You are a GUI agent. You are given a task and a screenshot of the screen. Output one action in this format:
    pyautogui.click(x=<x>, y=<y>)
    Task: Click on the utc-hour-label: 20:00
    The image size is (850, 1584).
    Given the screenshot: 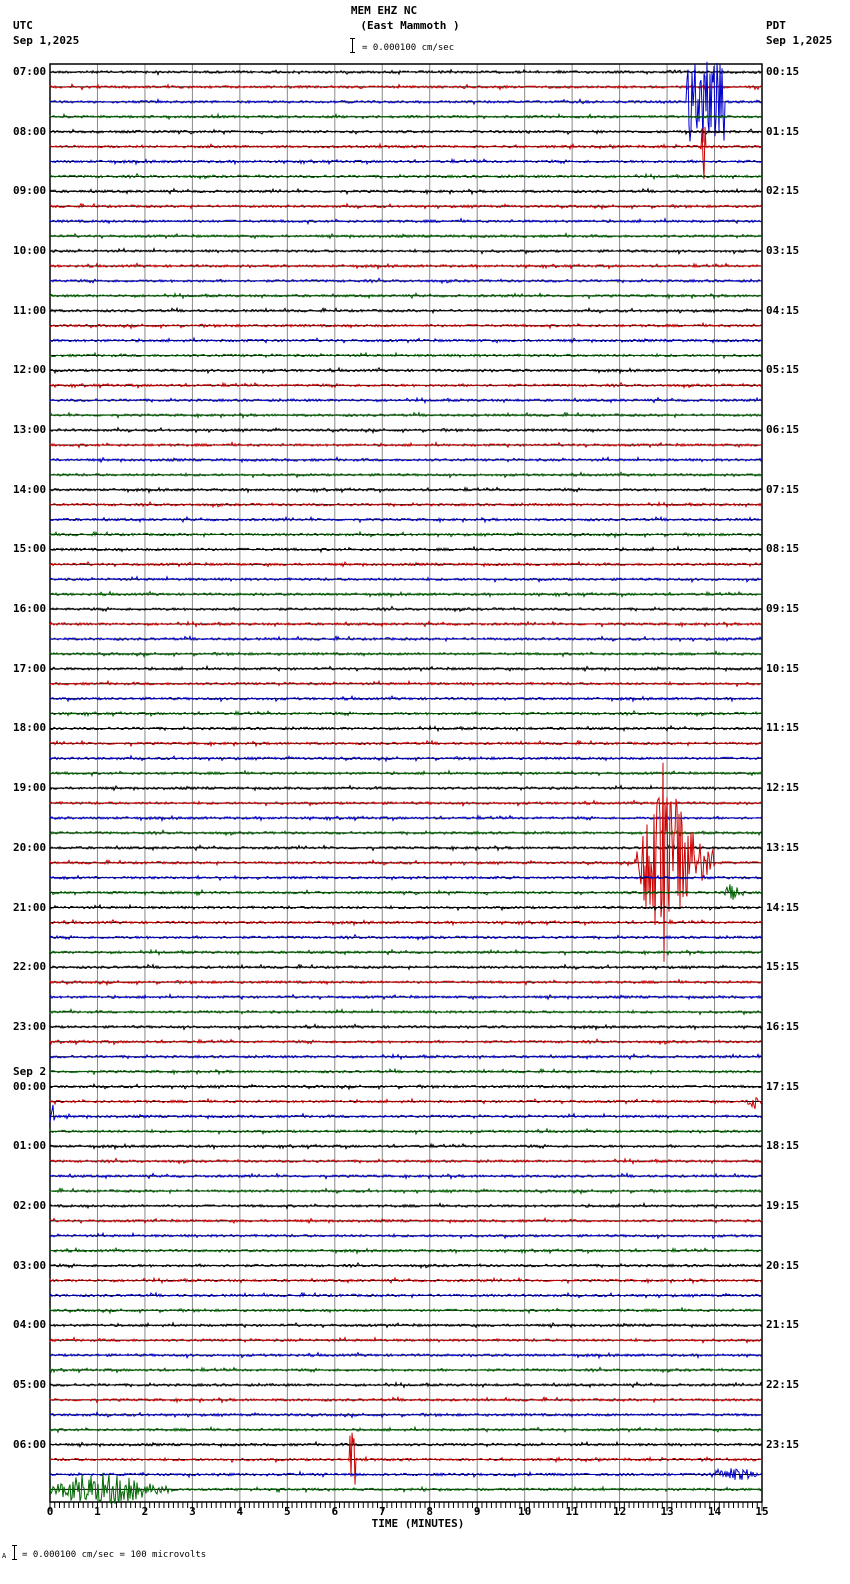 What is the action you would take?
    pyautogui.click(x=30, y=847)
    